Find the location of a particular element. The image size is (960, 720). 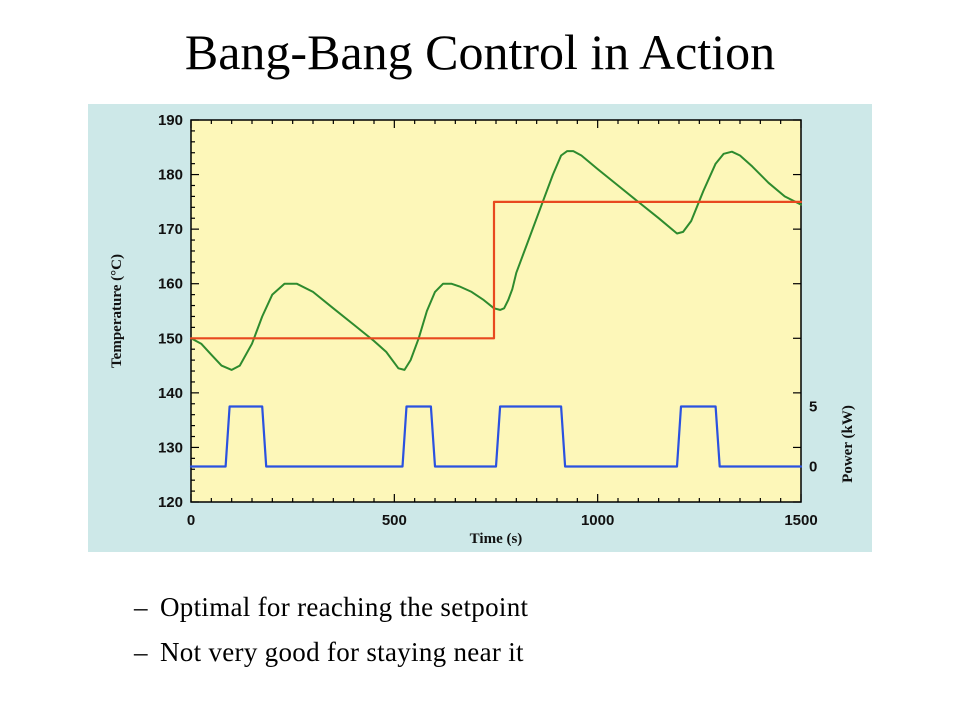

y-tick-label: 160 is located at coordinates (170, 284).